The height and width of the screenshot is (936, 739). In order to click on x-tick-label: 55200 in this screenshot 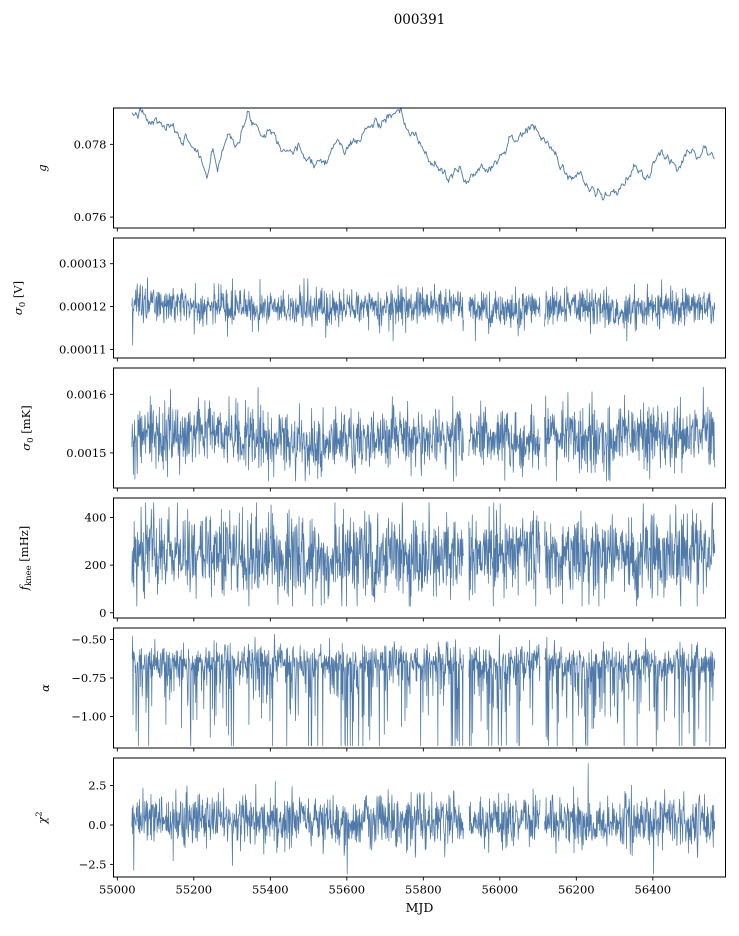, I will do `click(194, 890)`.